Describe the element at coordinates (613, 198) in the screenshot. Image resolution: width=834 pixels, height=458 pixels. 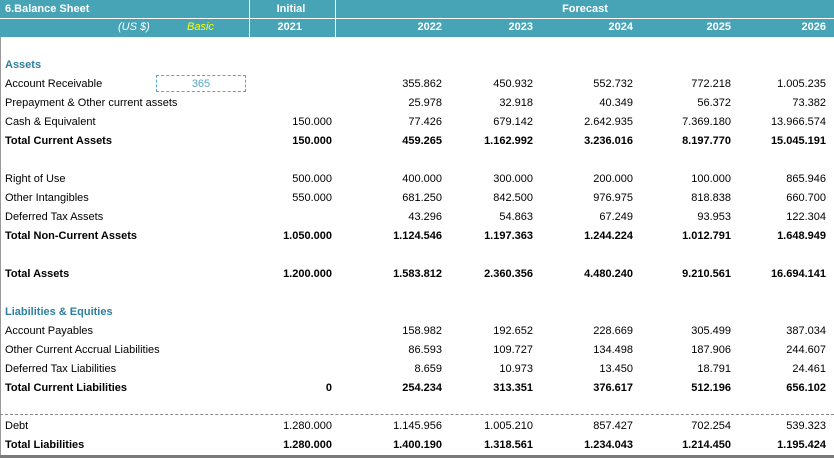
I see `value-cell: 976.975` at that location.